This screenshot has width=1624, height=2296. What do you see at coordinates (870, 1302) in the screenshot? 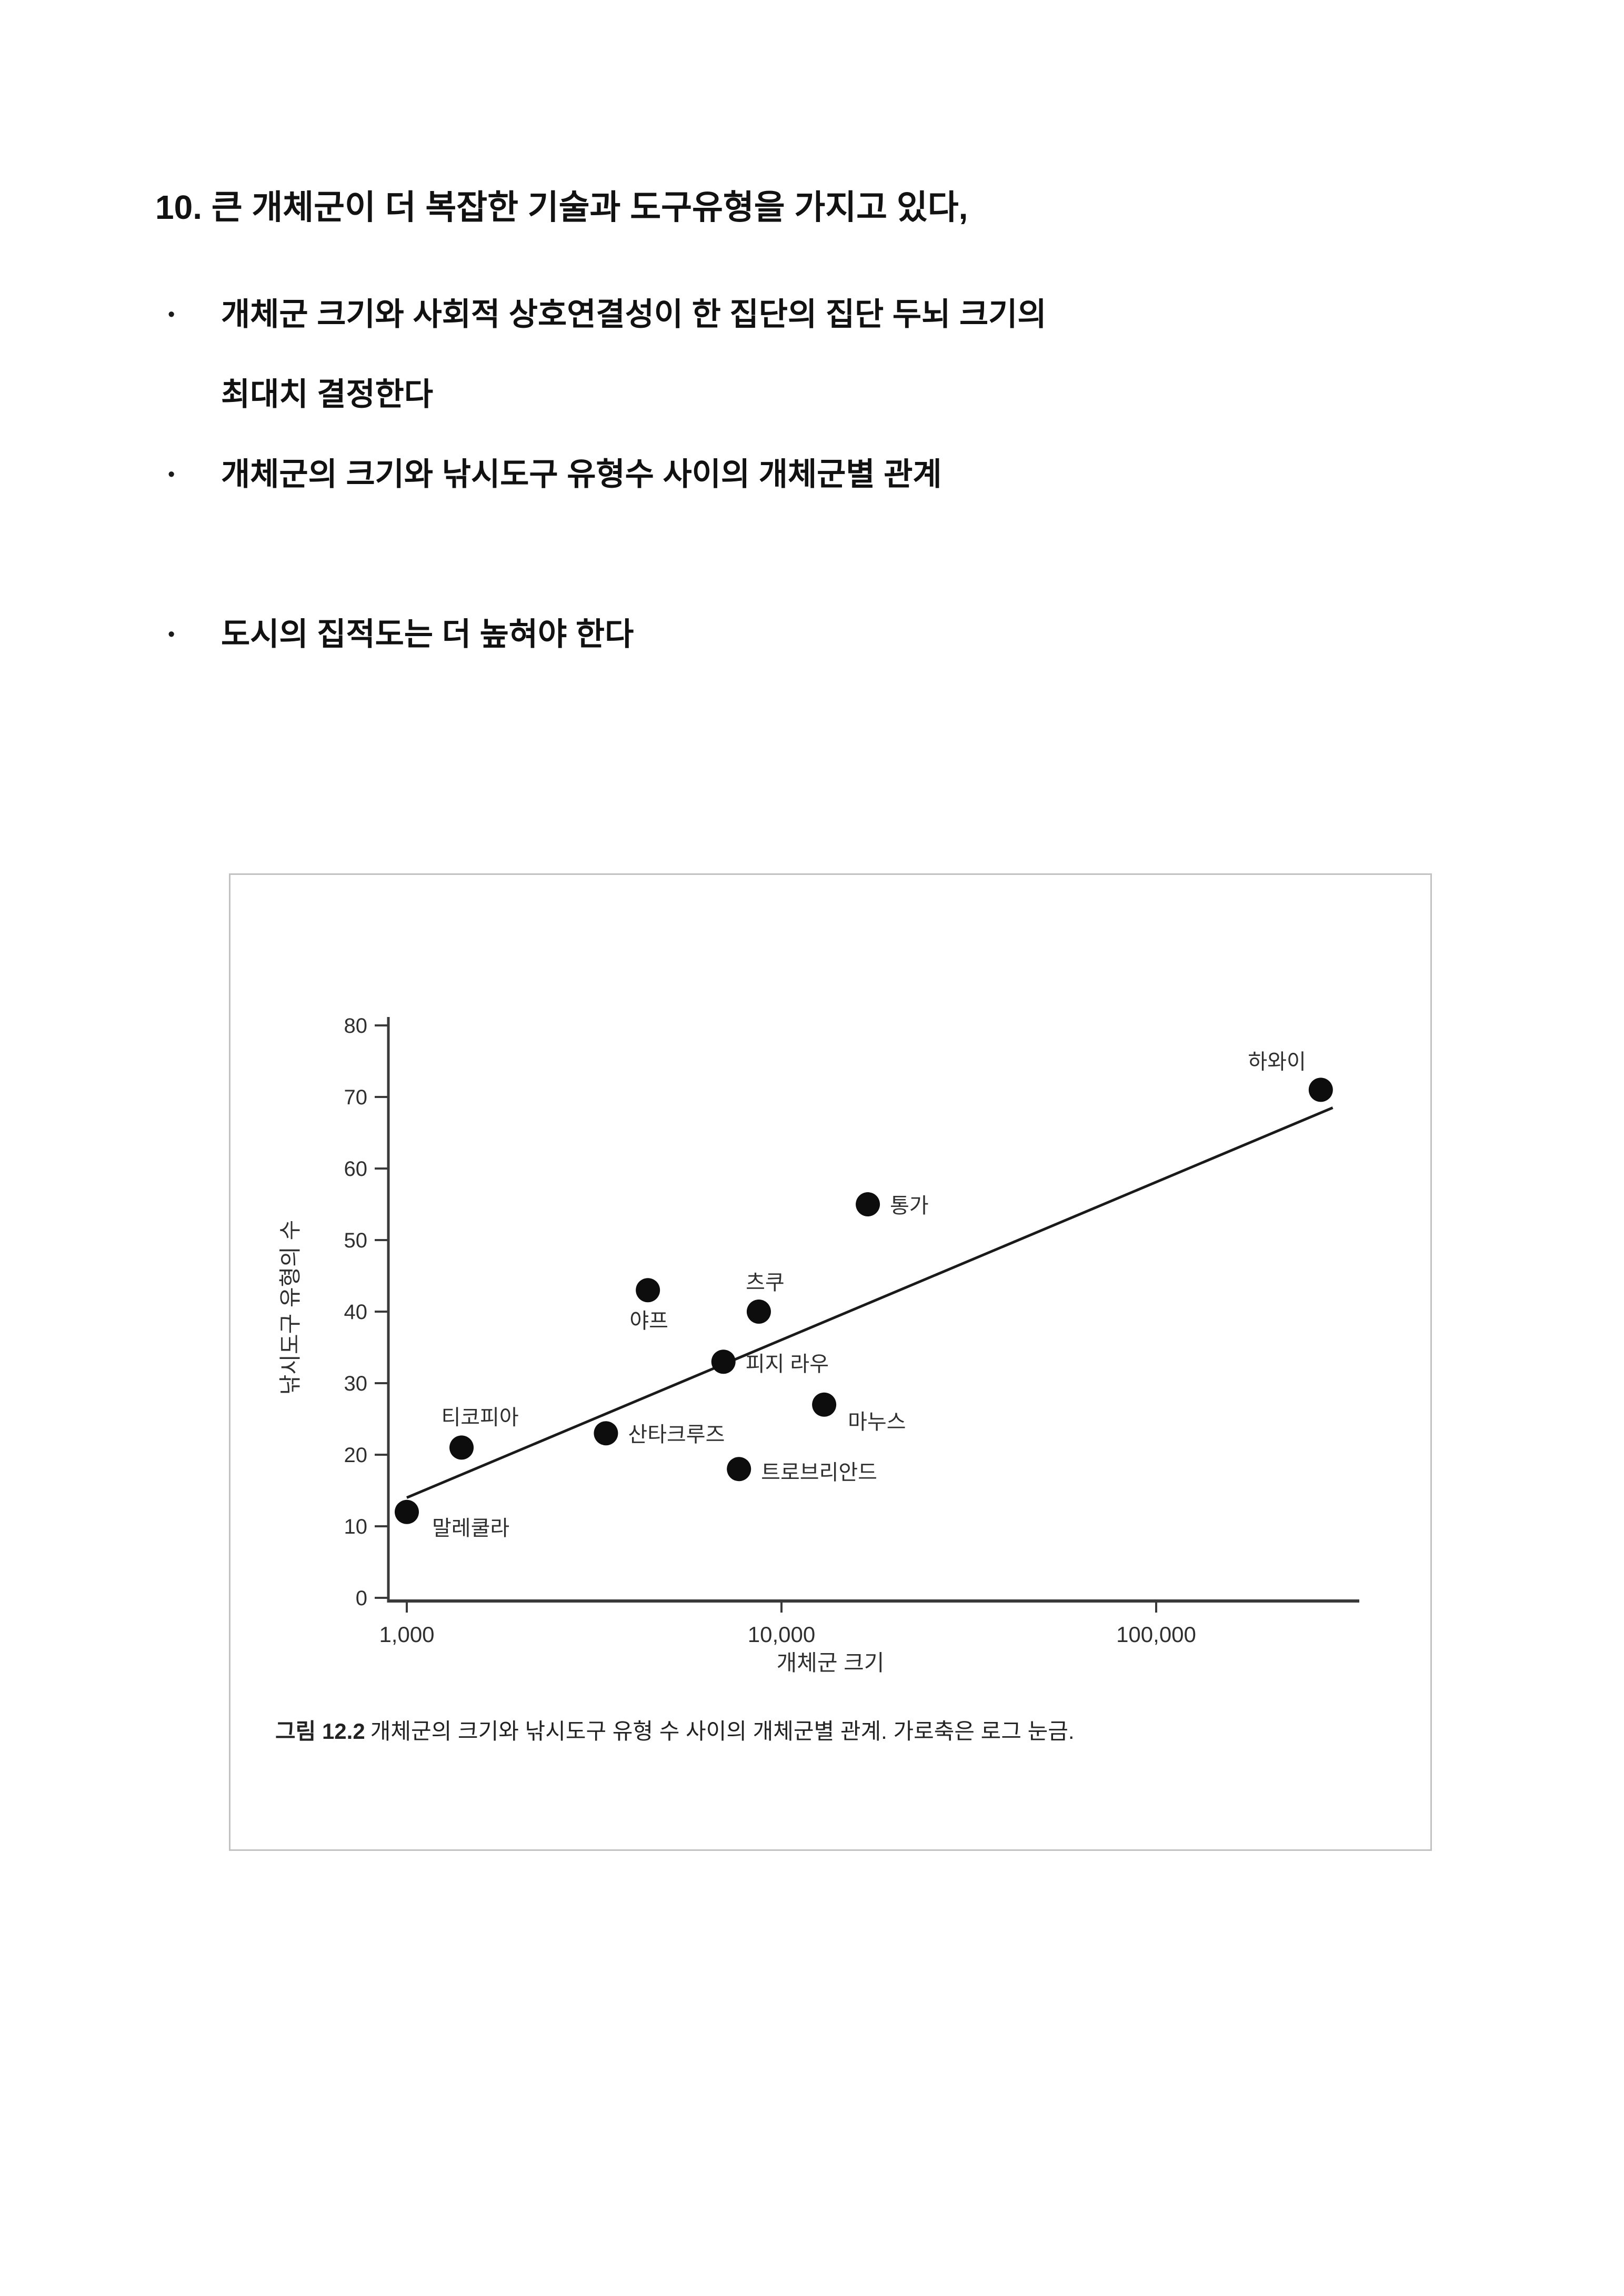
I see `trend-line` at bounding box center [870, 1302].